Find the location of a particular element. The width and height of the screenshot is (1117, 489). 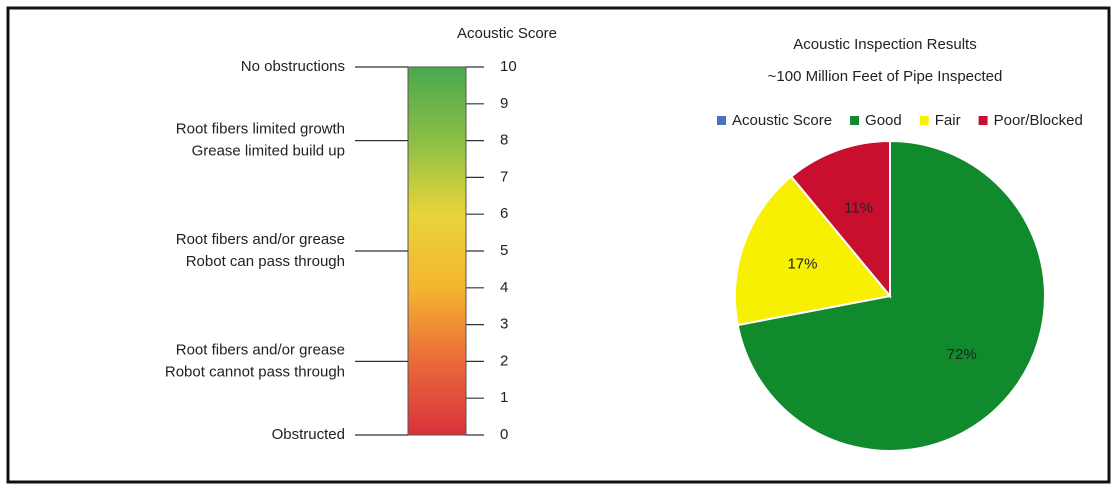

chart-title: Acoustic Inspection Results is located at coordinates (884, 44).